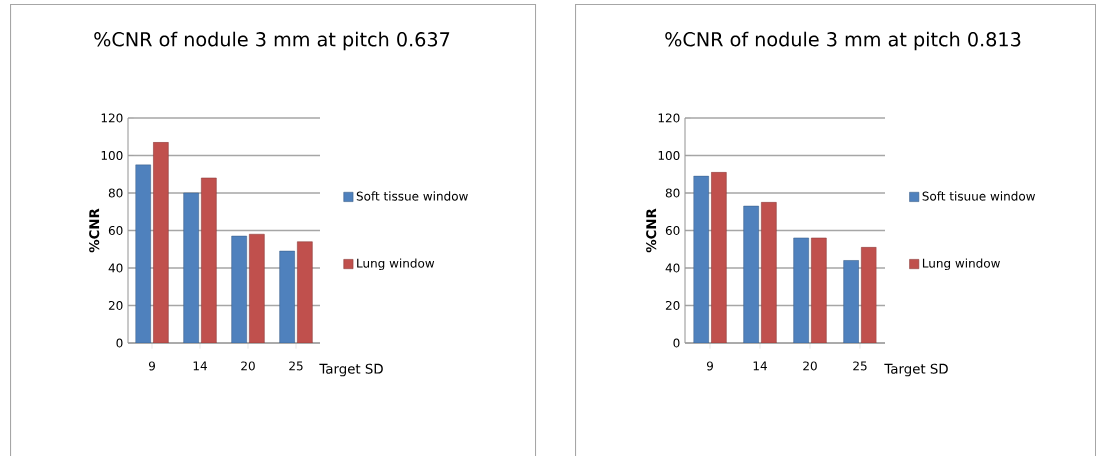 The width and height of the screenshot is (1100, 456). Describe the element at coordinates (979, 196) in the screenshot. I see `legend-label: Soft tisuue window` at that location.